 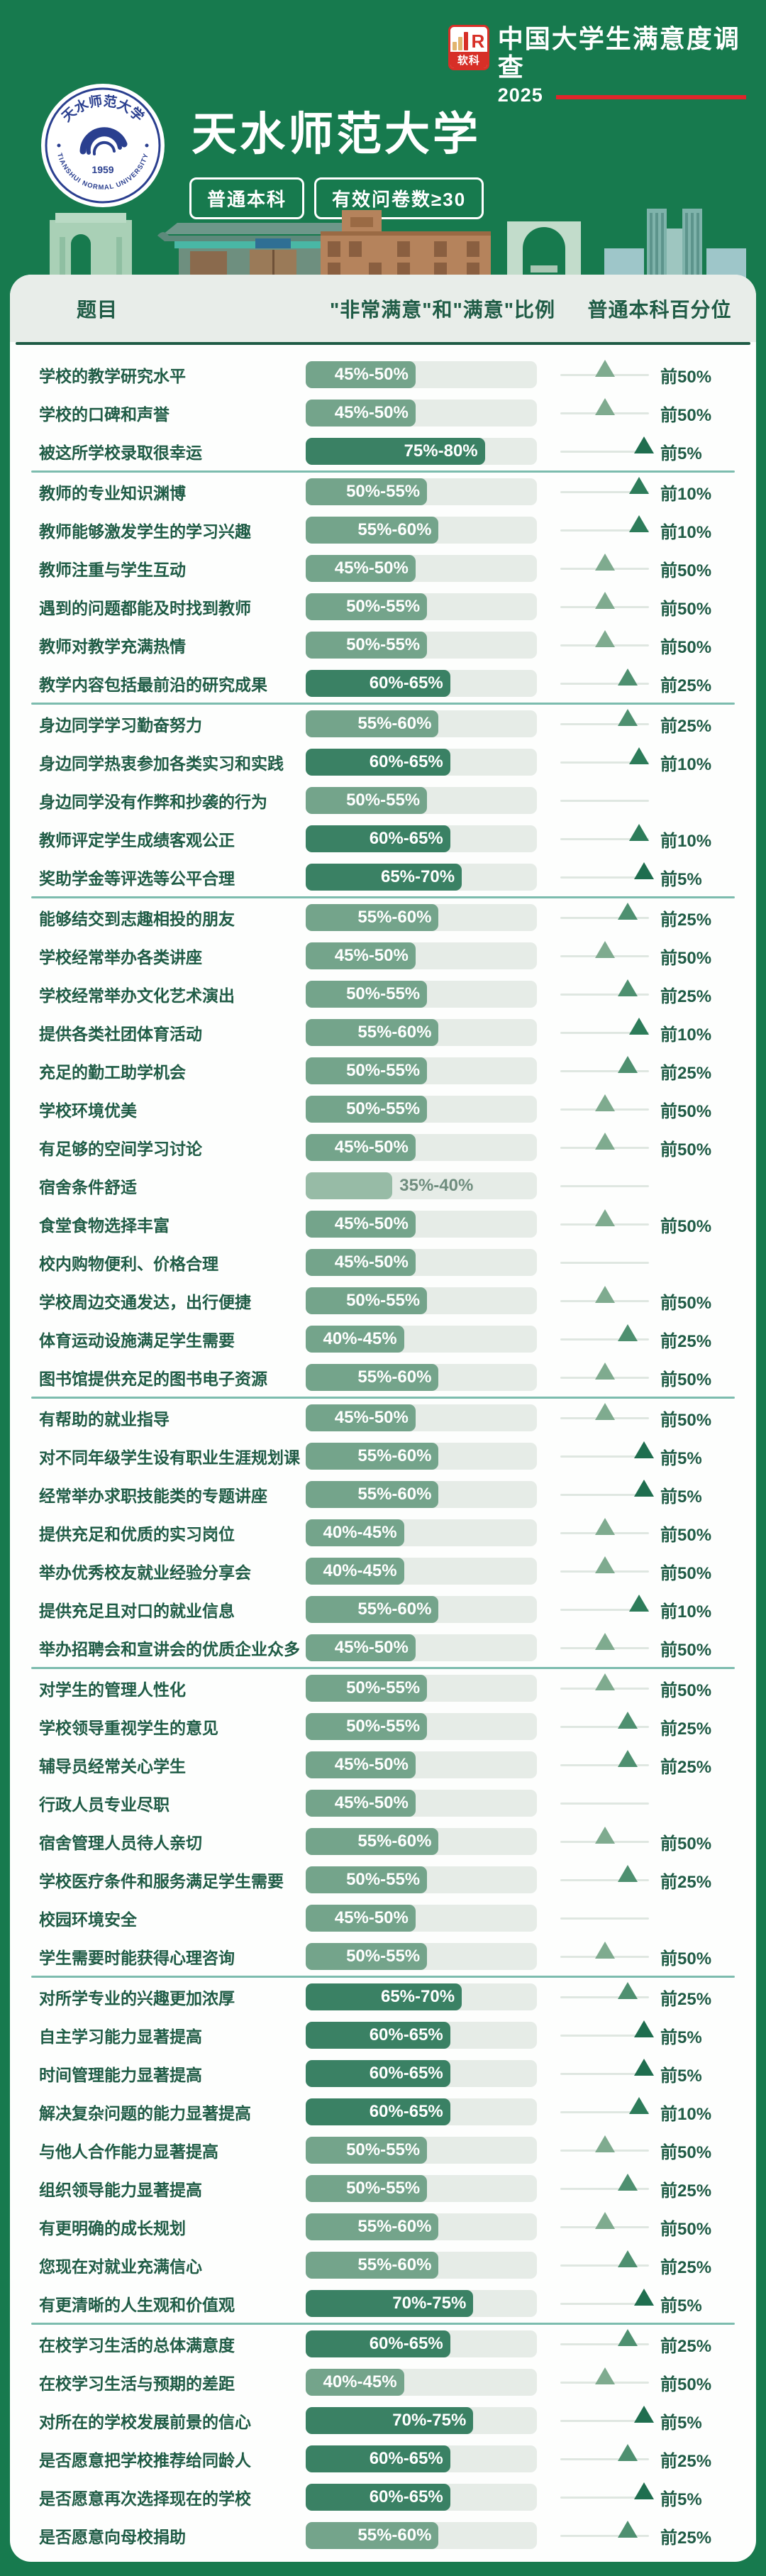 I want to click on question-label: 举办优秀校友就业经验分享会, so click(x=145, y=1572).